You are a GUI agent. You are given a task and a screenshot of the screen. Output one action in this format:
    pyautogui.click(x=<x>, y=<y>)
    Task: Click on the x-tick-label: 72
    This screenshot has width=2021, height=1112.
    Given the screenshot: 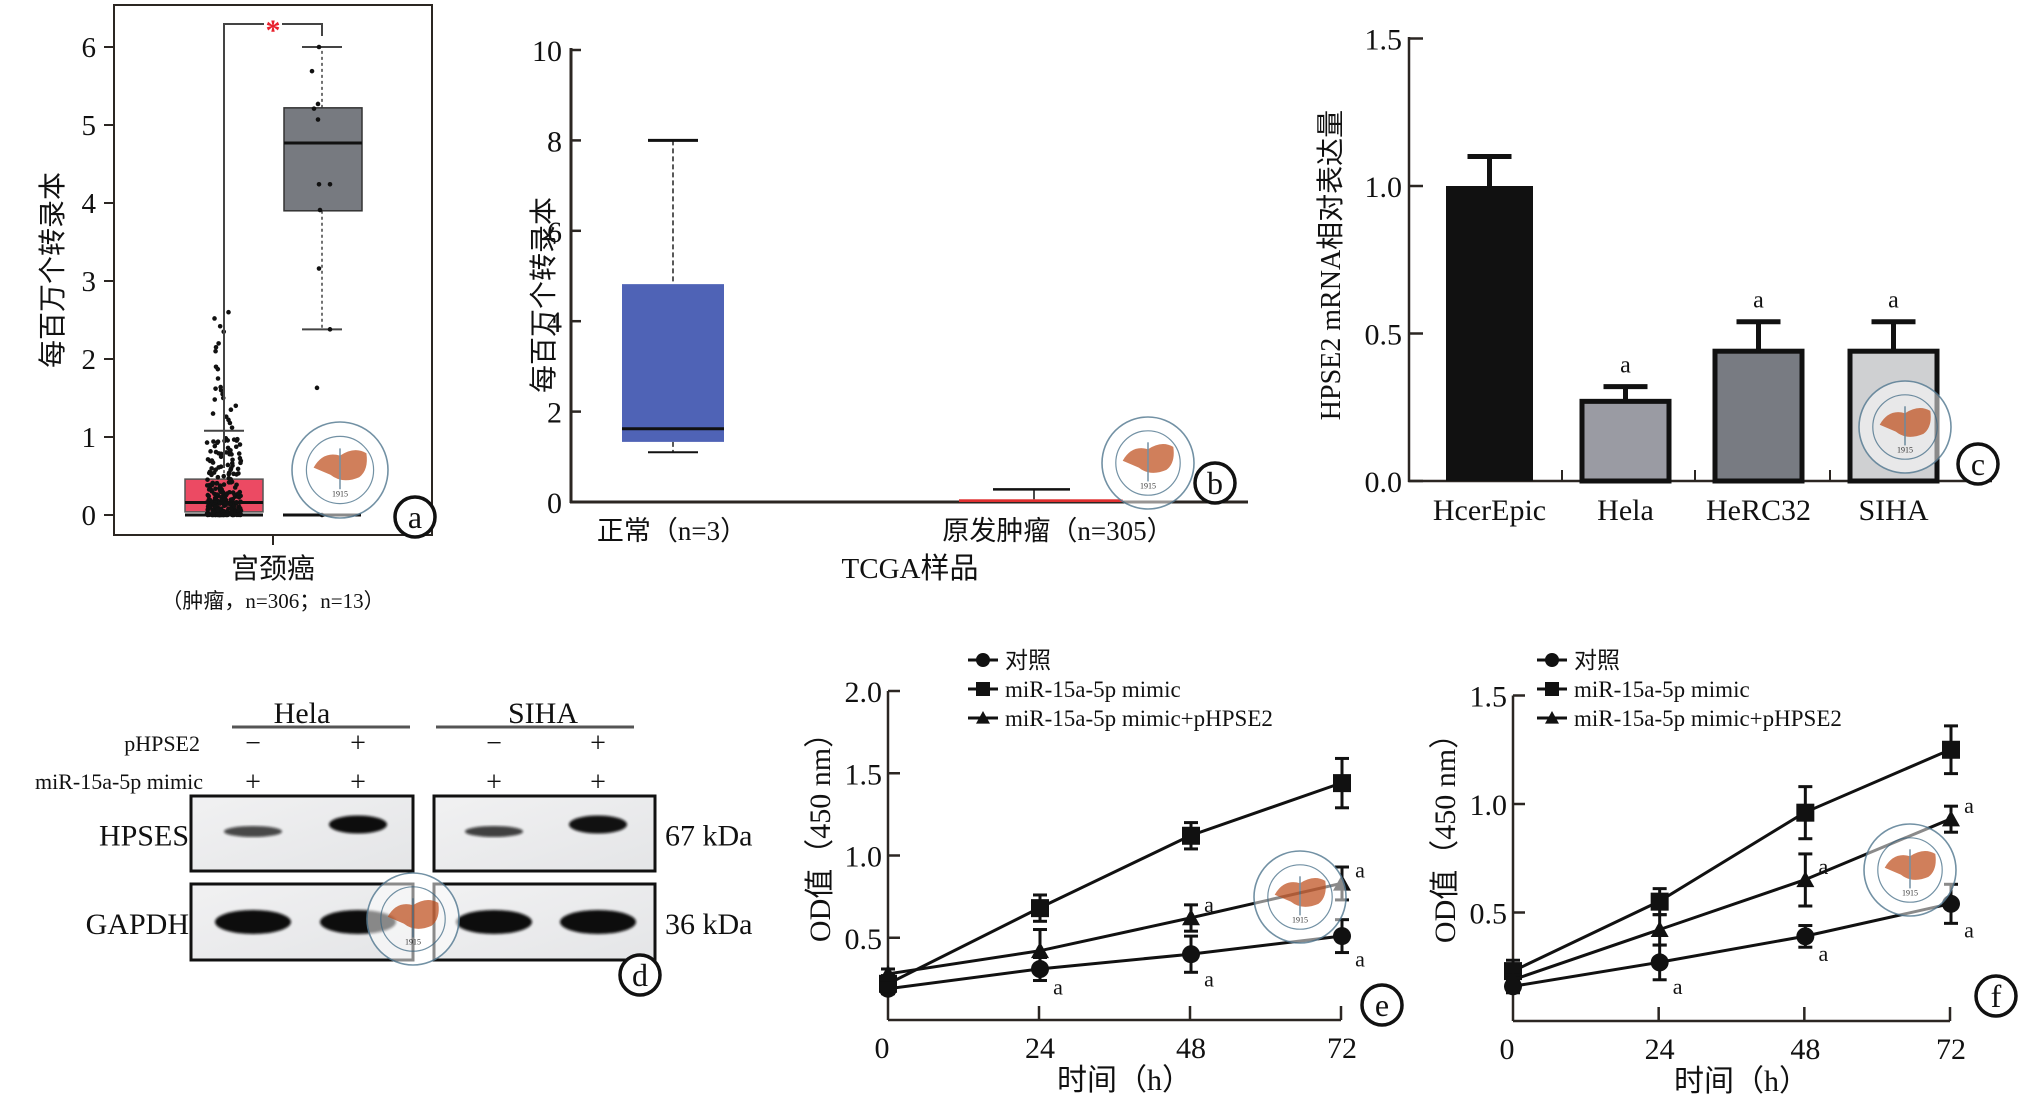 What is the action you would take?
    pyautogui.click(x=1342, y=1048)
    